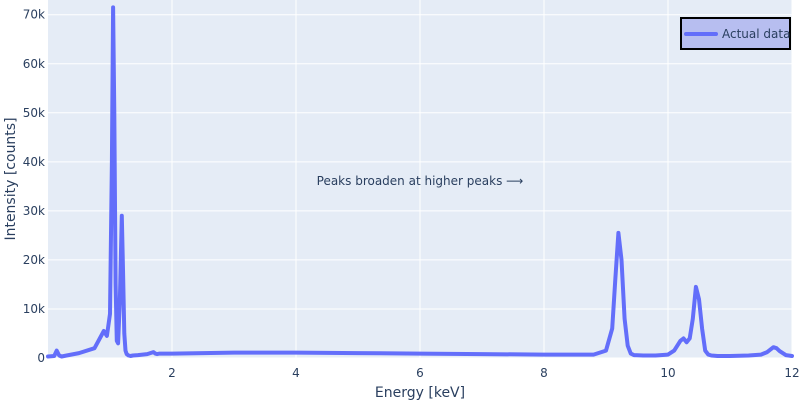 This screenshot has height=404, width=800. What do you see at coordinates (41, 358) in the screenshot?
I see `y-tick-label: 0` at bounding box center [41, 358].